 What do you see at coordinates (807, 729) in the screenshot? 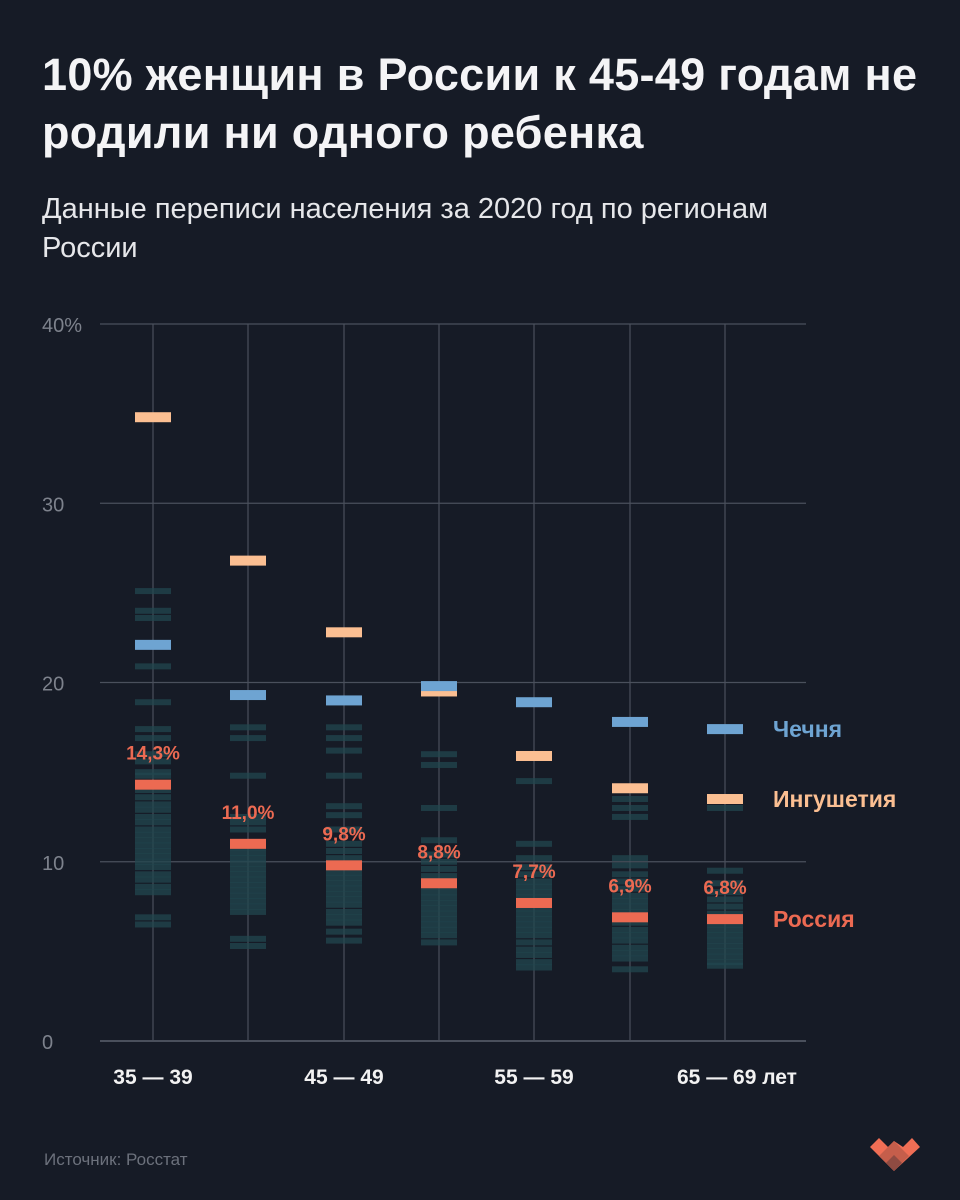
I see `legend-label-chechnya: Чечня` at bounding box center [807, 729].